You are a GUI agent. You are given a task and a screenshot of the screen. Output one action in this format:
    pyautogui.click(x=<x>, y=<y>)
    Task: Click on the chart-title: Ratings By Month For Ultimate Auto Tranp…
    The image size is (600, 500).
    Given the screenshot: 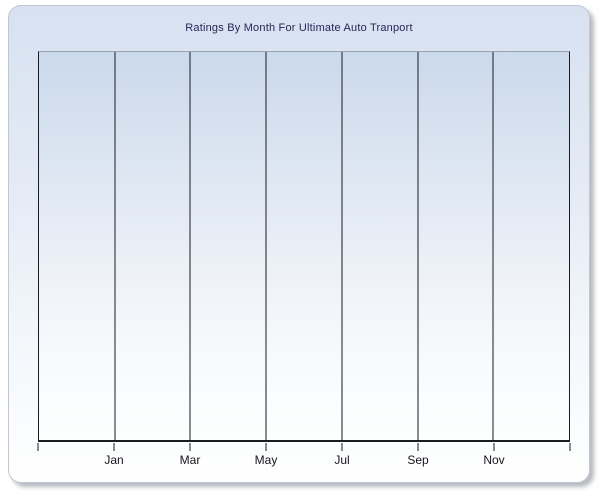 What is the action you would take?
    pyautogui.click(x=299, y=28)
    